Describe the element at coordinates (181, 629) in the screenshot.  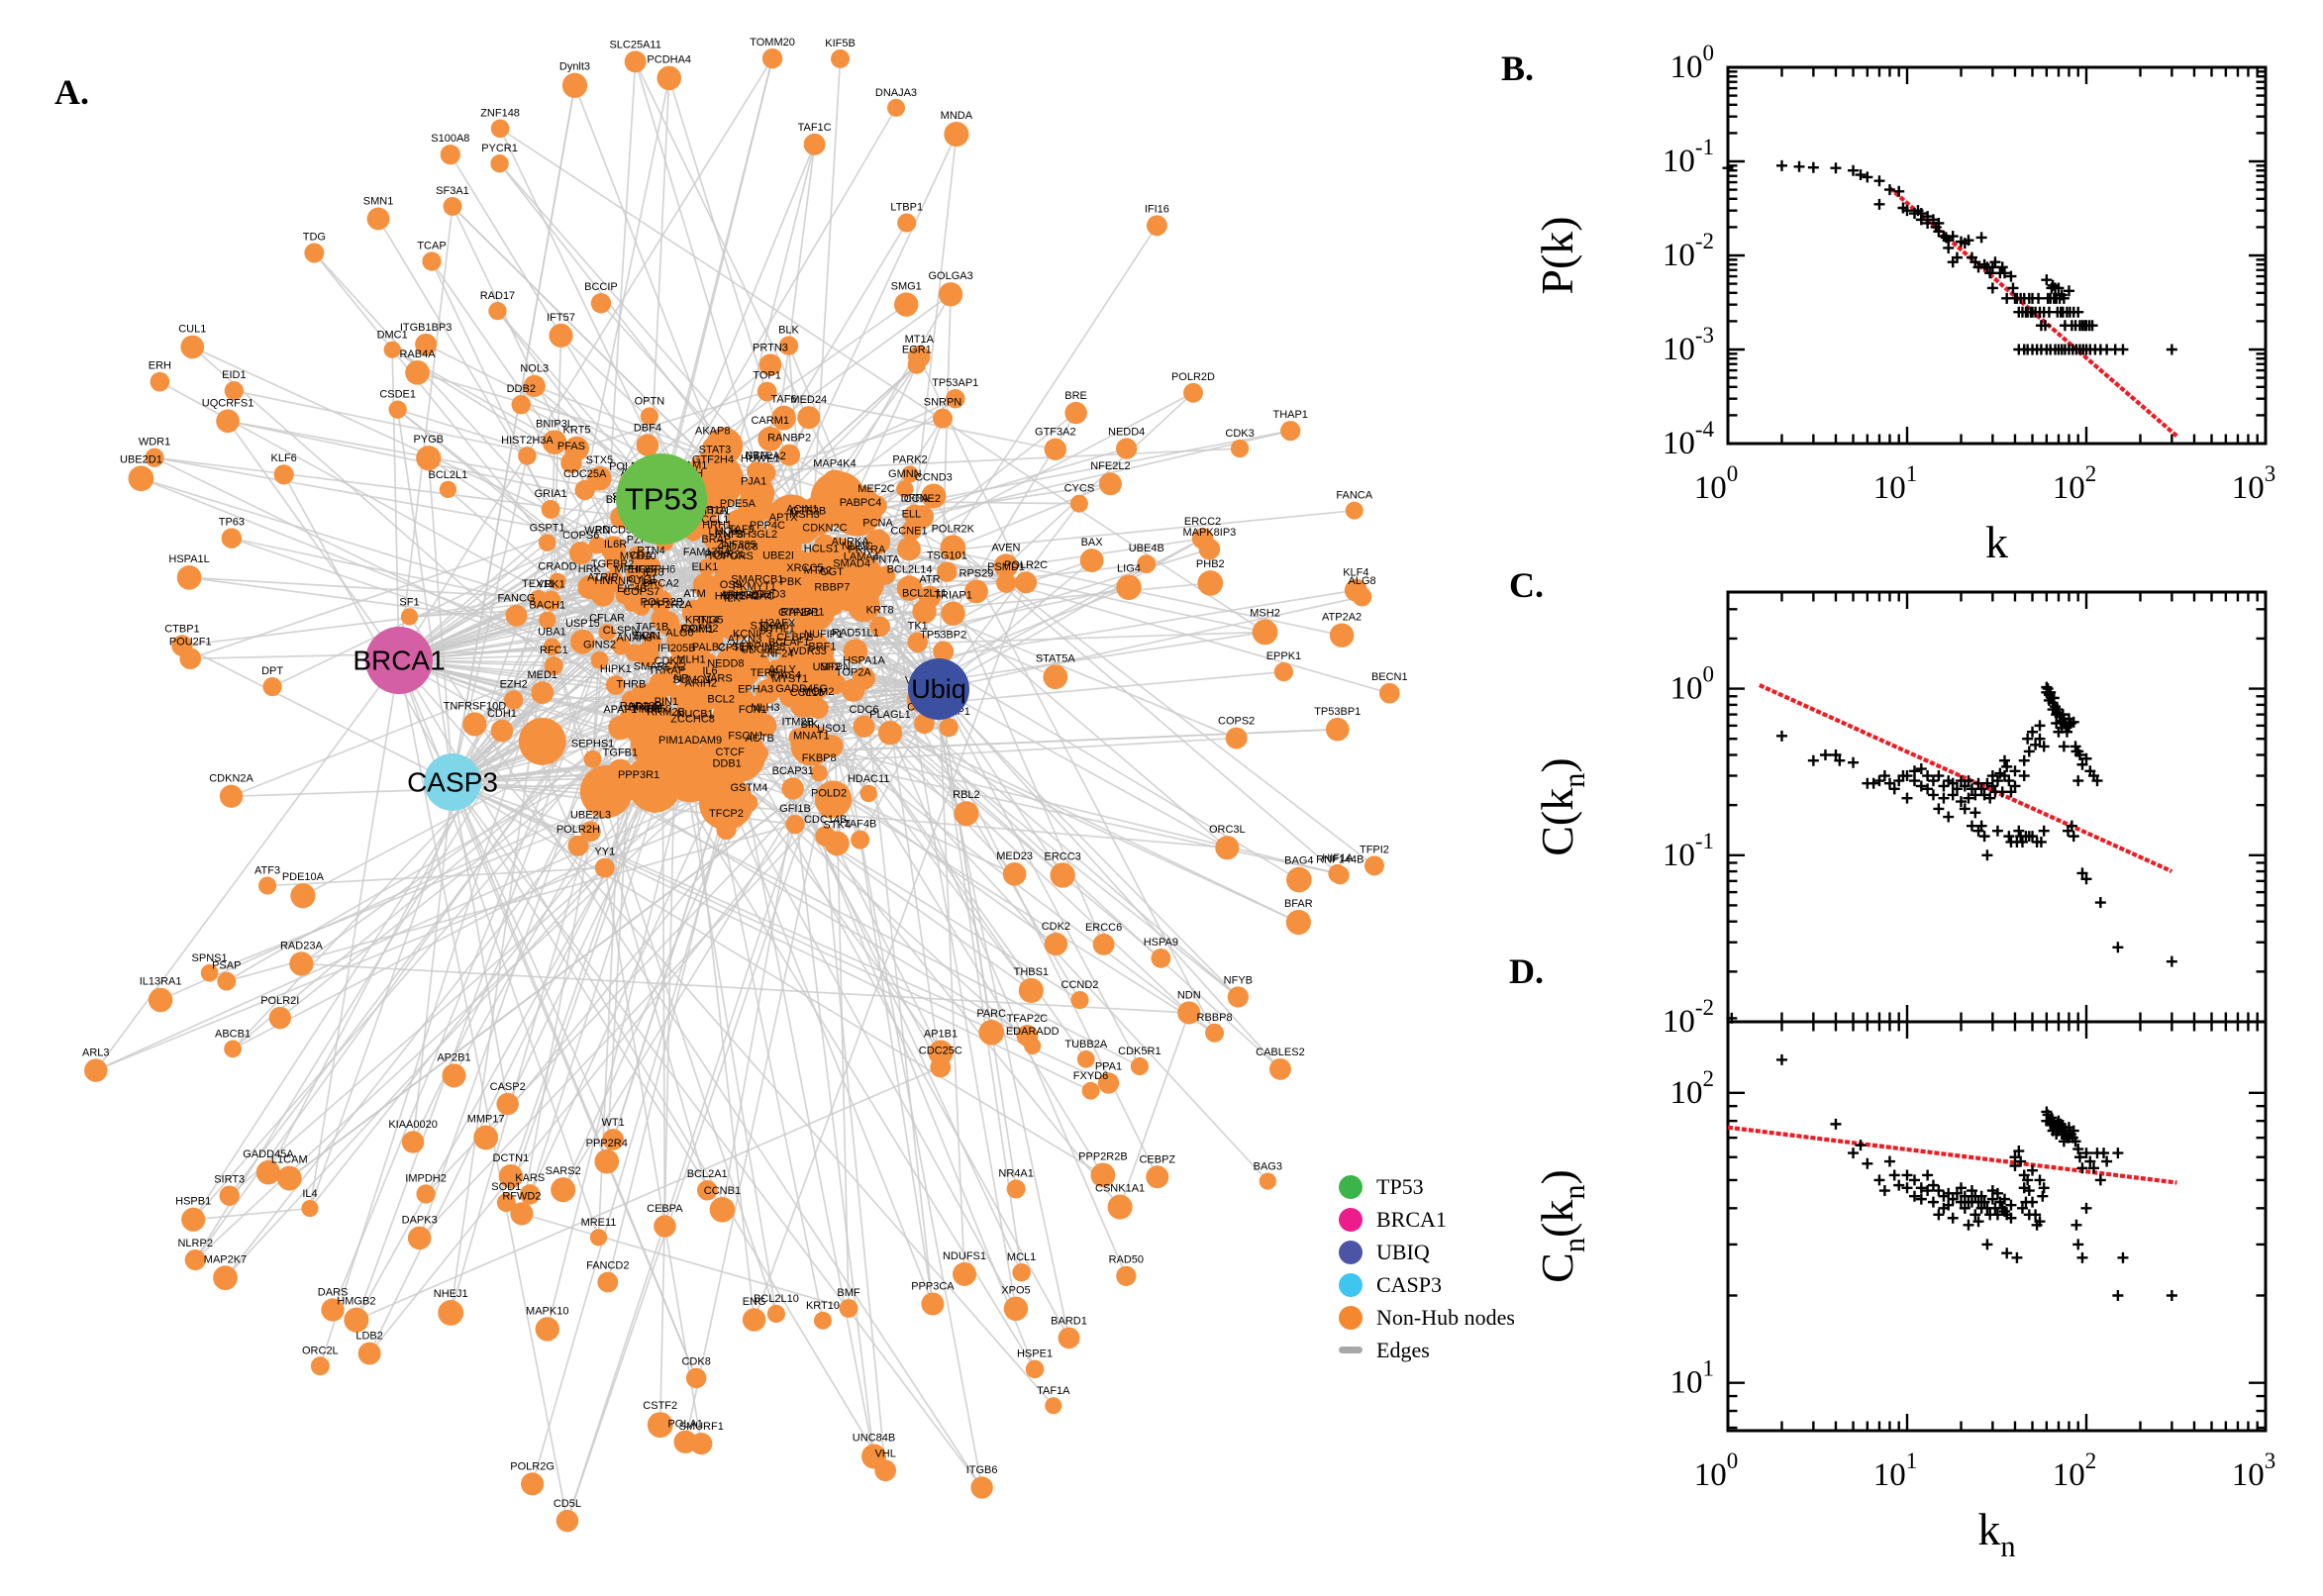
I see `network-node-label: CTBP1` at that location.